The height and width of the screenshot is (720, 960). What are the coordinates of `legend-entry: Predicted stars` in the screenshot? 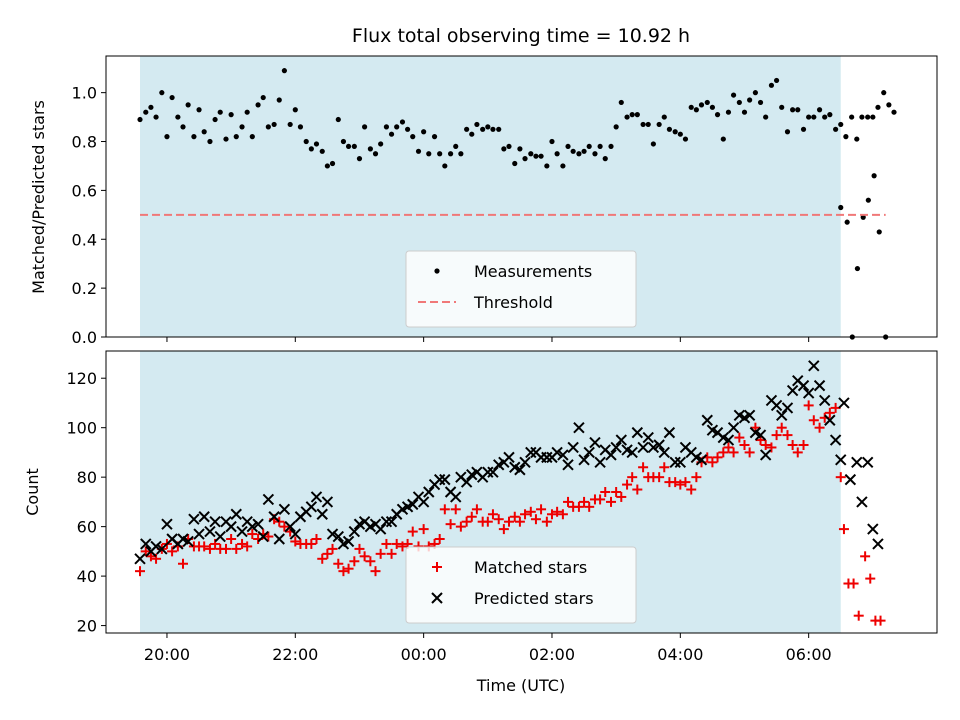 It's located at (512, 598).